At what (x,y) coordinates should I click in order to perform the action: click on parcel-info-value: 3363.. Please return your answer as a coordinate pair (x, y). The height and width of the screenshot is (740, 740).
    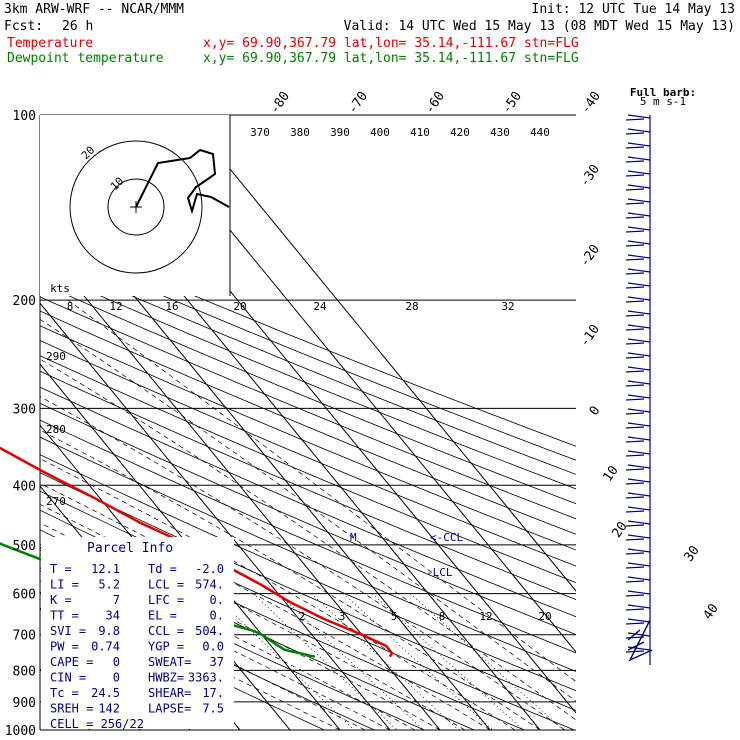
    Looking at the image, I should click on (206, 678).